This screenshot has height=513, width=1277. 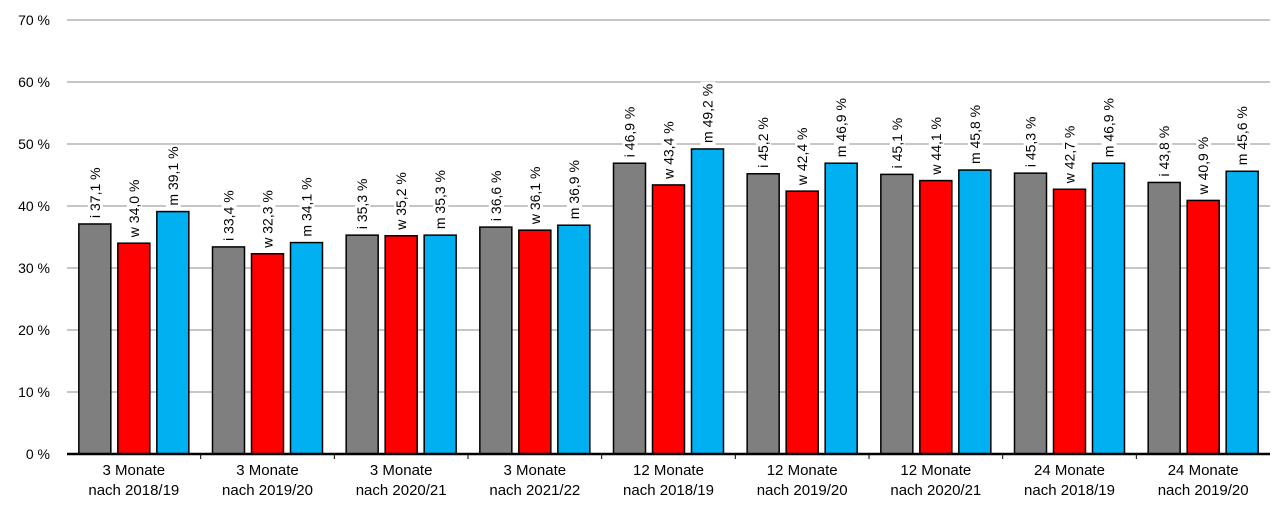 I want to click on data-label-group: m 49,2 %, so click(x=708, y=113).